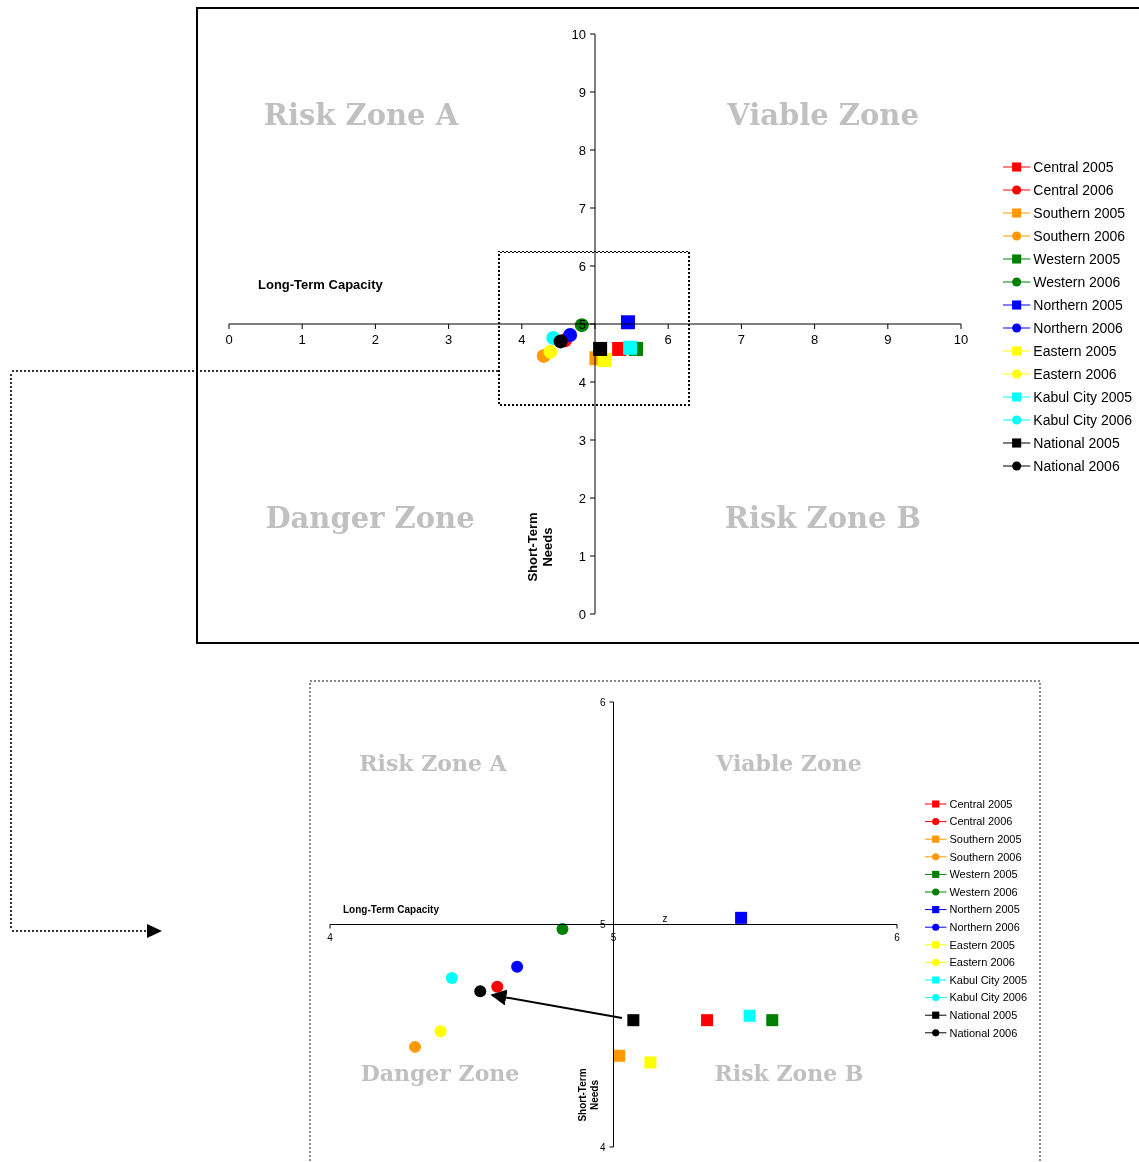 This screenshot has height=1162, width=1139. What do you see at coordinates (582, 614) in the screenshot?
I see `y-tick-label: 0` at bounding box center [582, 614].